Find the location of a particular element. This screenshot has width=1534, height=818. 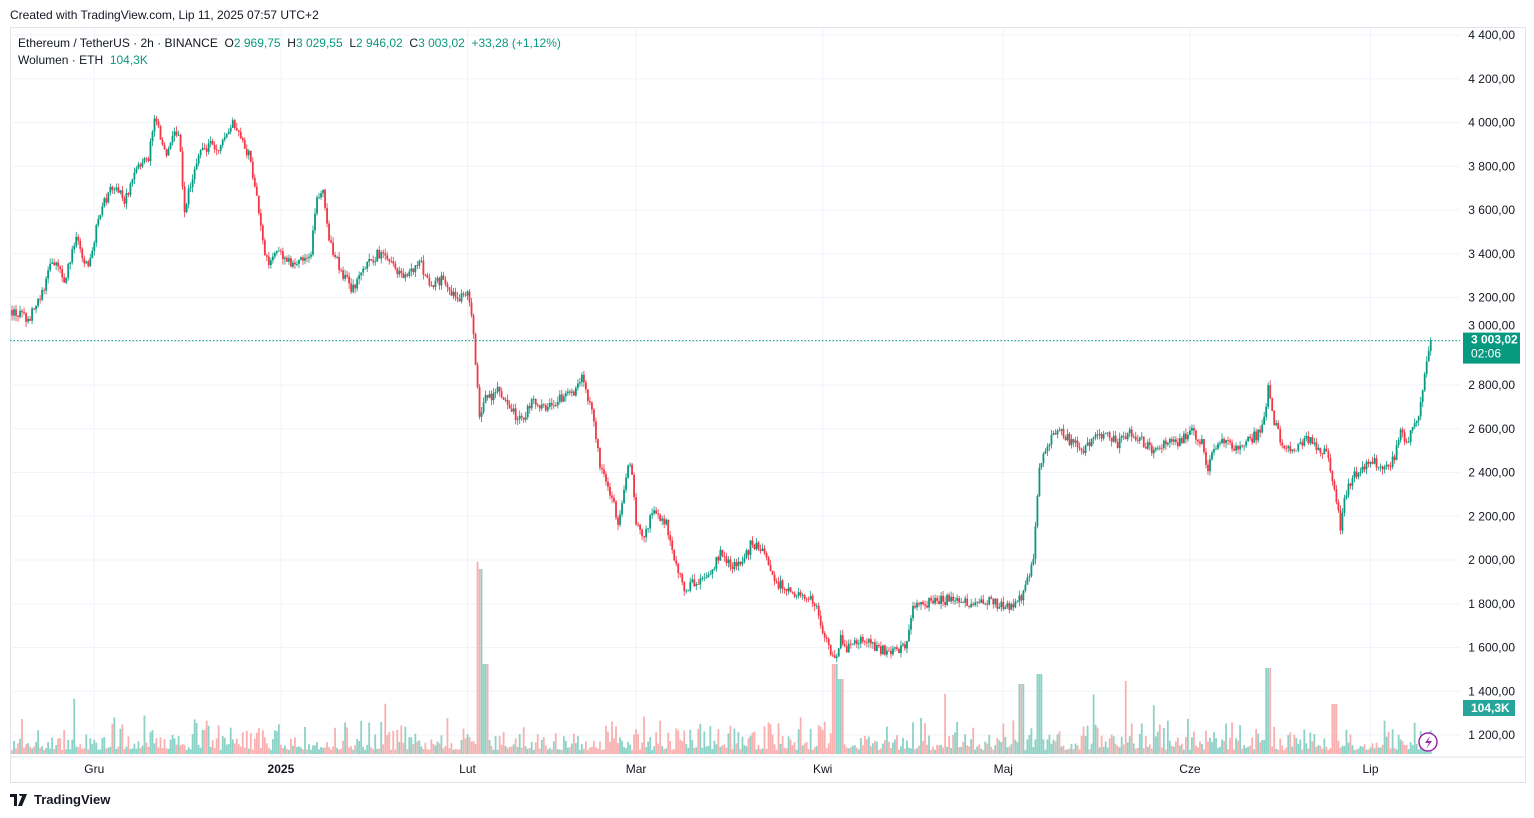

tradingview-logo: TradingView is located at coordinates (60, 799).